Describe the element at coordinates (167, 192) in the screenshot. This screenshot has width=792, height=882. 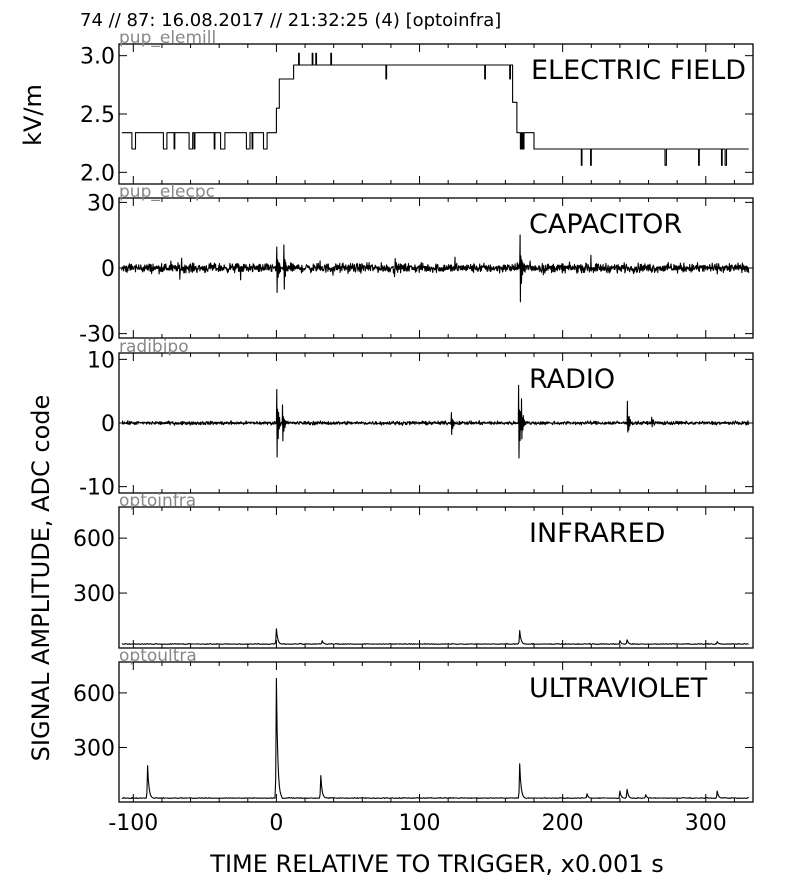
I see `panel-channel-tag: pup_elecpc` at that location.